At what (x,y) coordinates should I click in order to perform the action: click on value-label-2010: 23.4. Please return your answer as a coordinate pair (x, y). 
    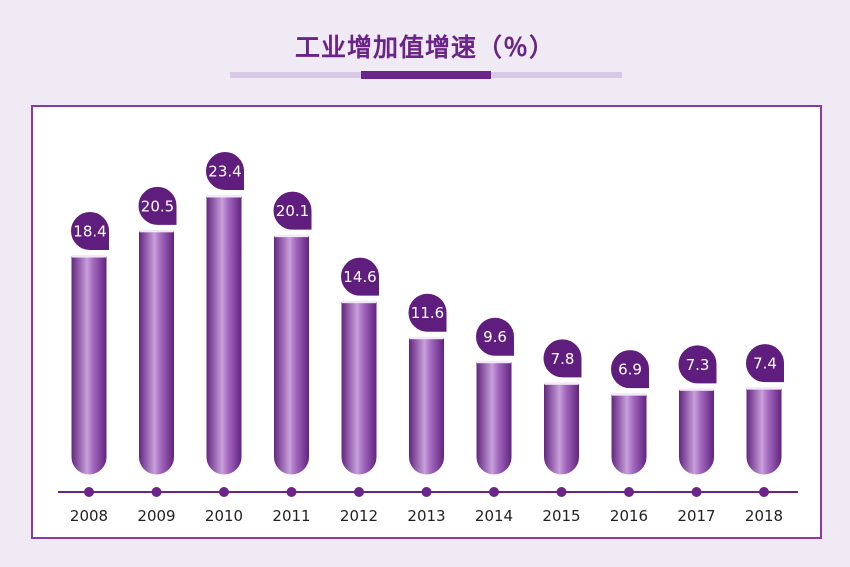
    Looking at the image, I should click on (224, 172).